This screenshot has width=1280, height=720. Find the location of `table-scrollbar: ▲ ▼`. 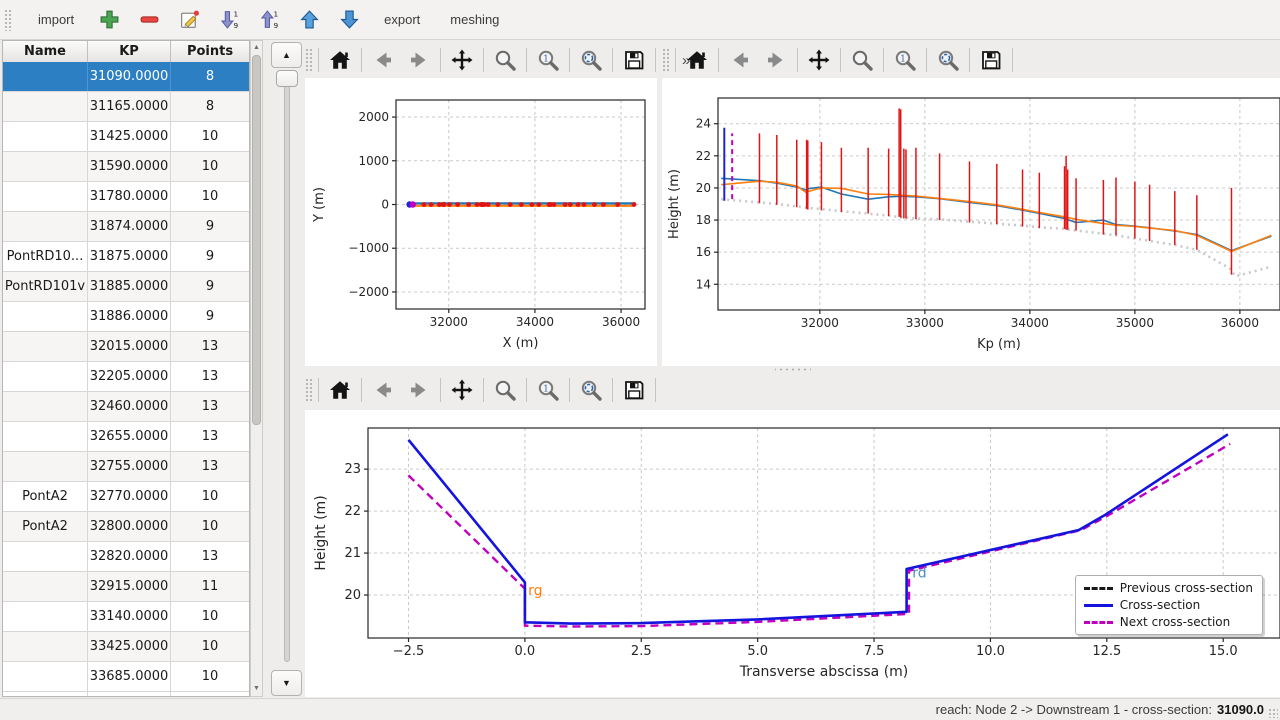

table-scrollbar: ▲ ▼ is located at coordinates (256, 368).